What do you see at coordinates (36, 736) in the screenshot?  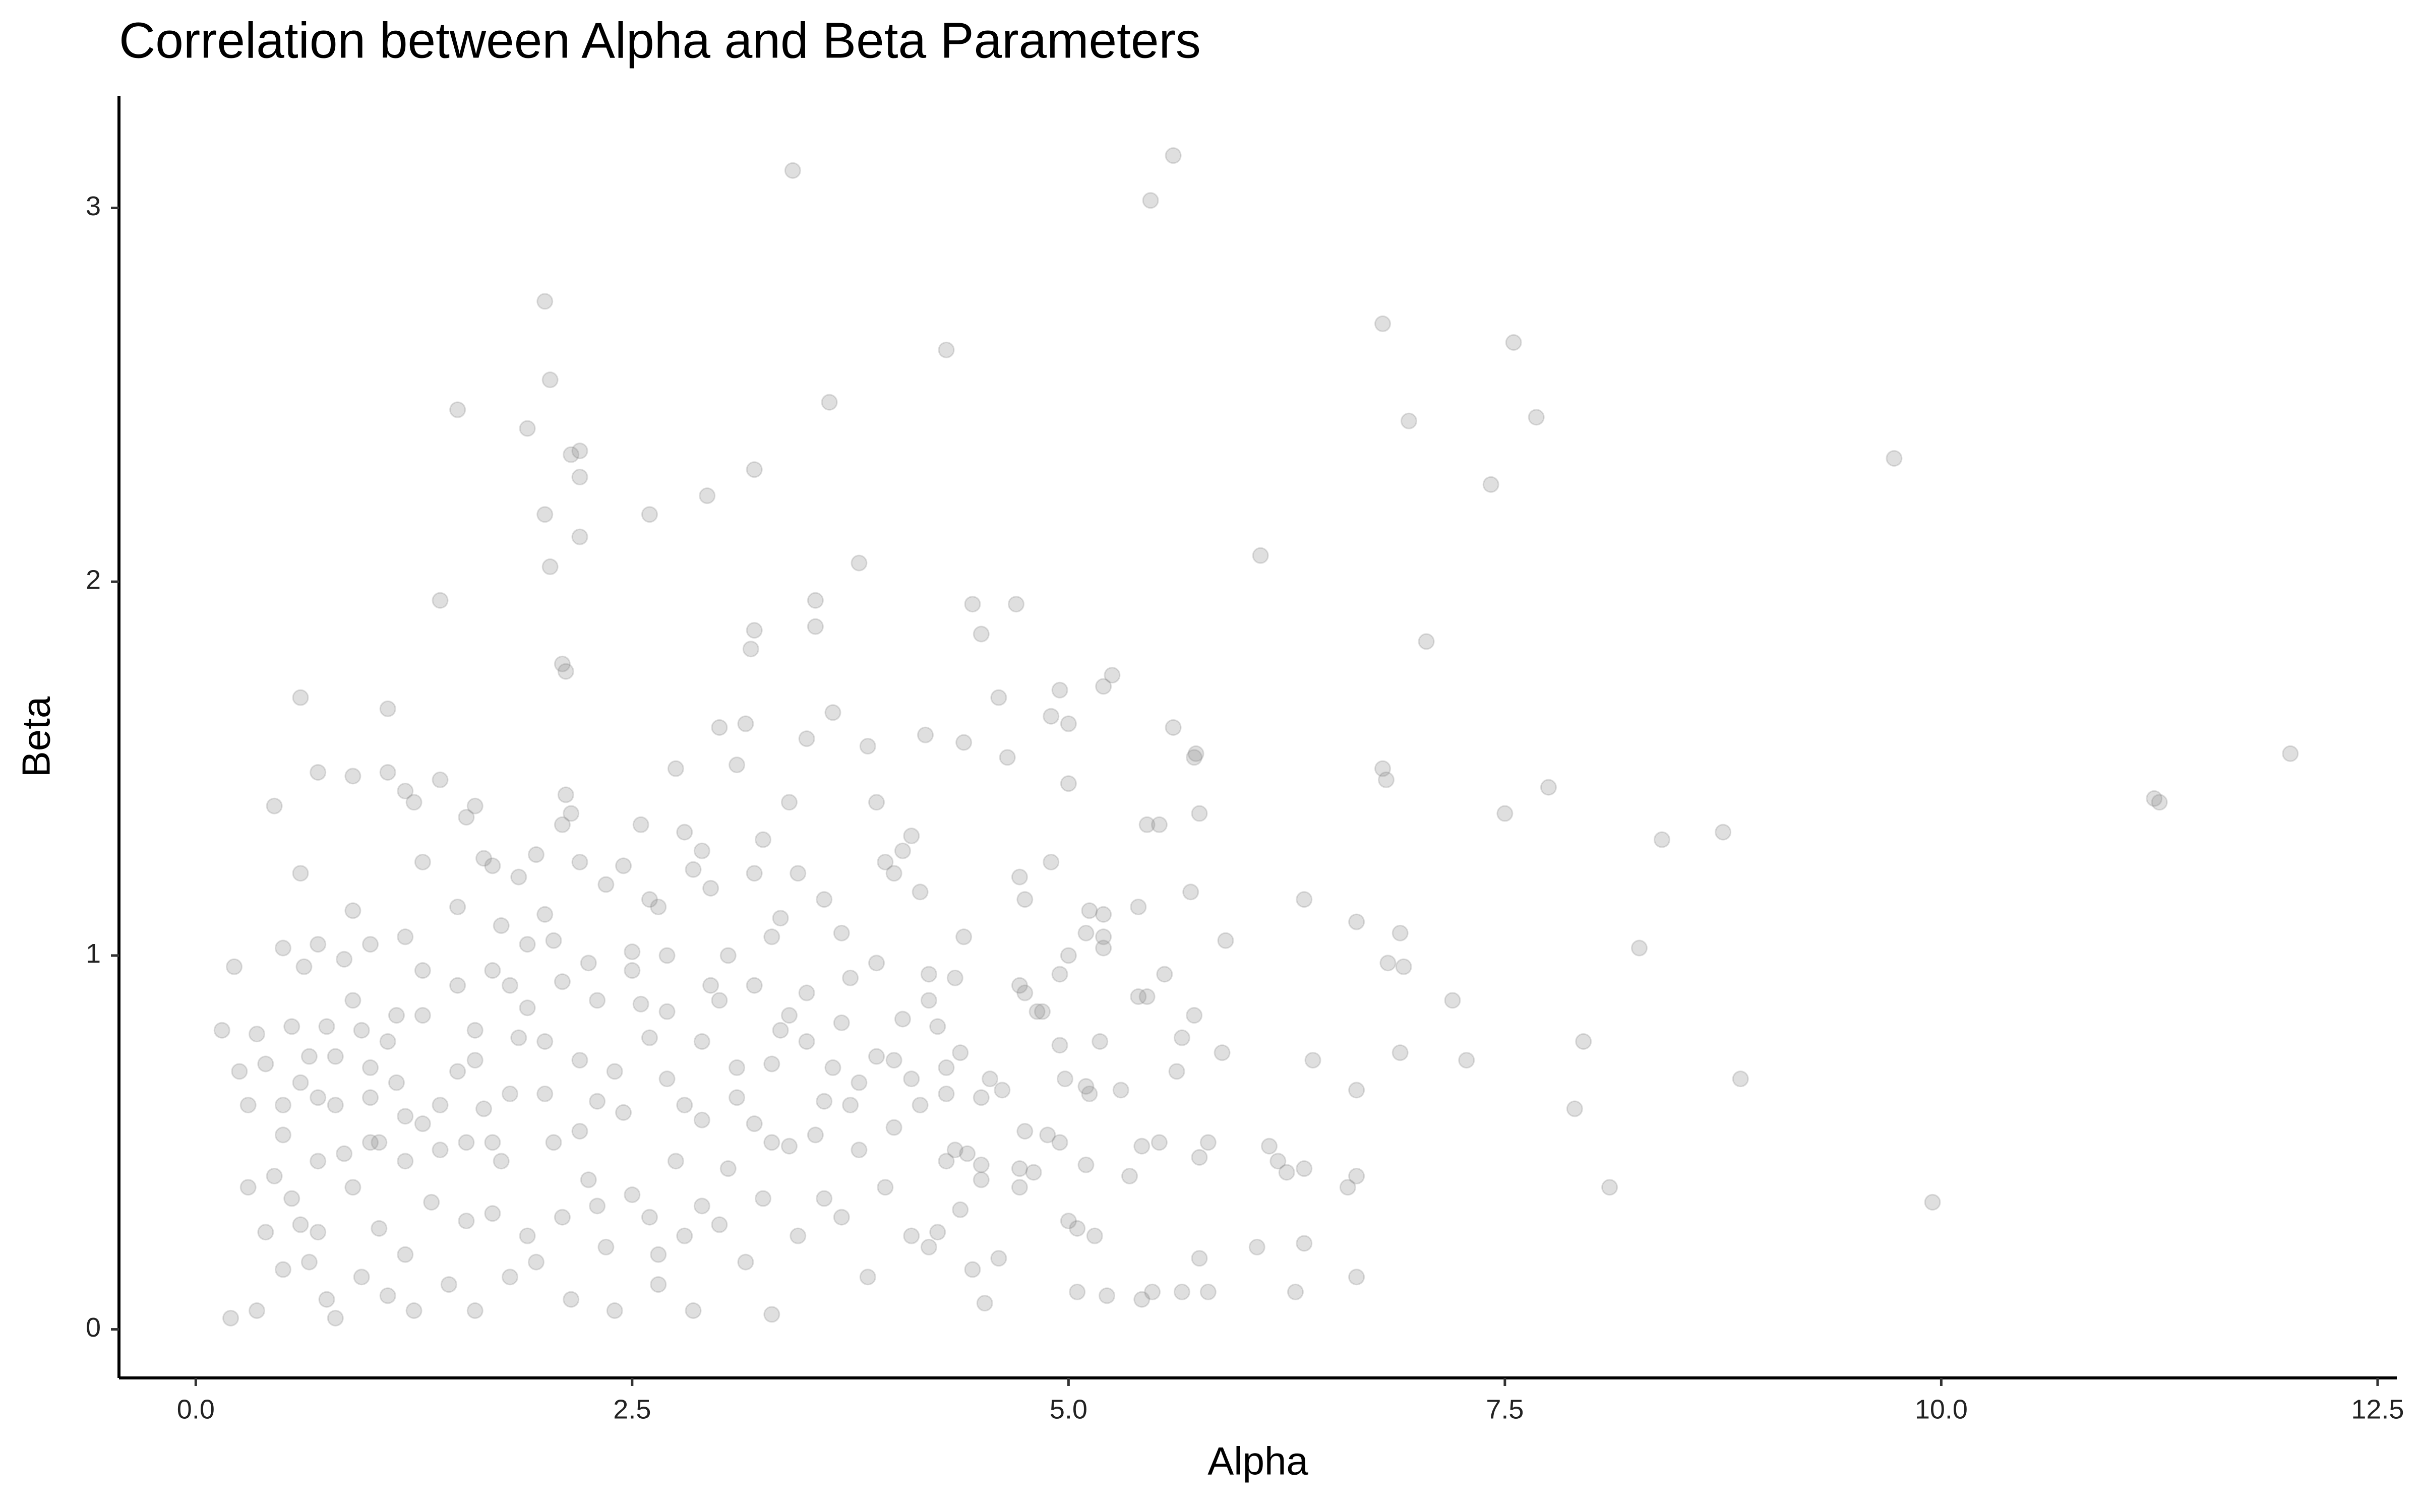 I see `y-axis-title: Beta` at bounding box center [36, 736].